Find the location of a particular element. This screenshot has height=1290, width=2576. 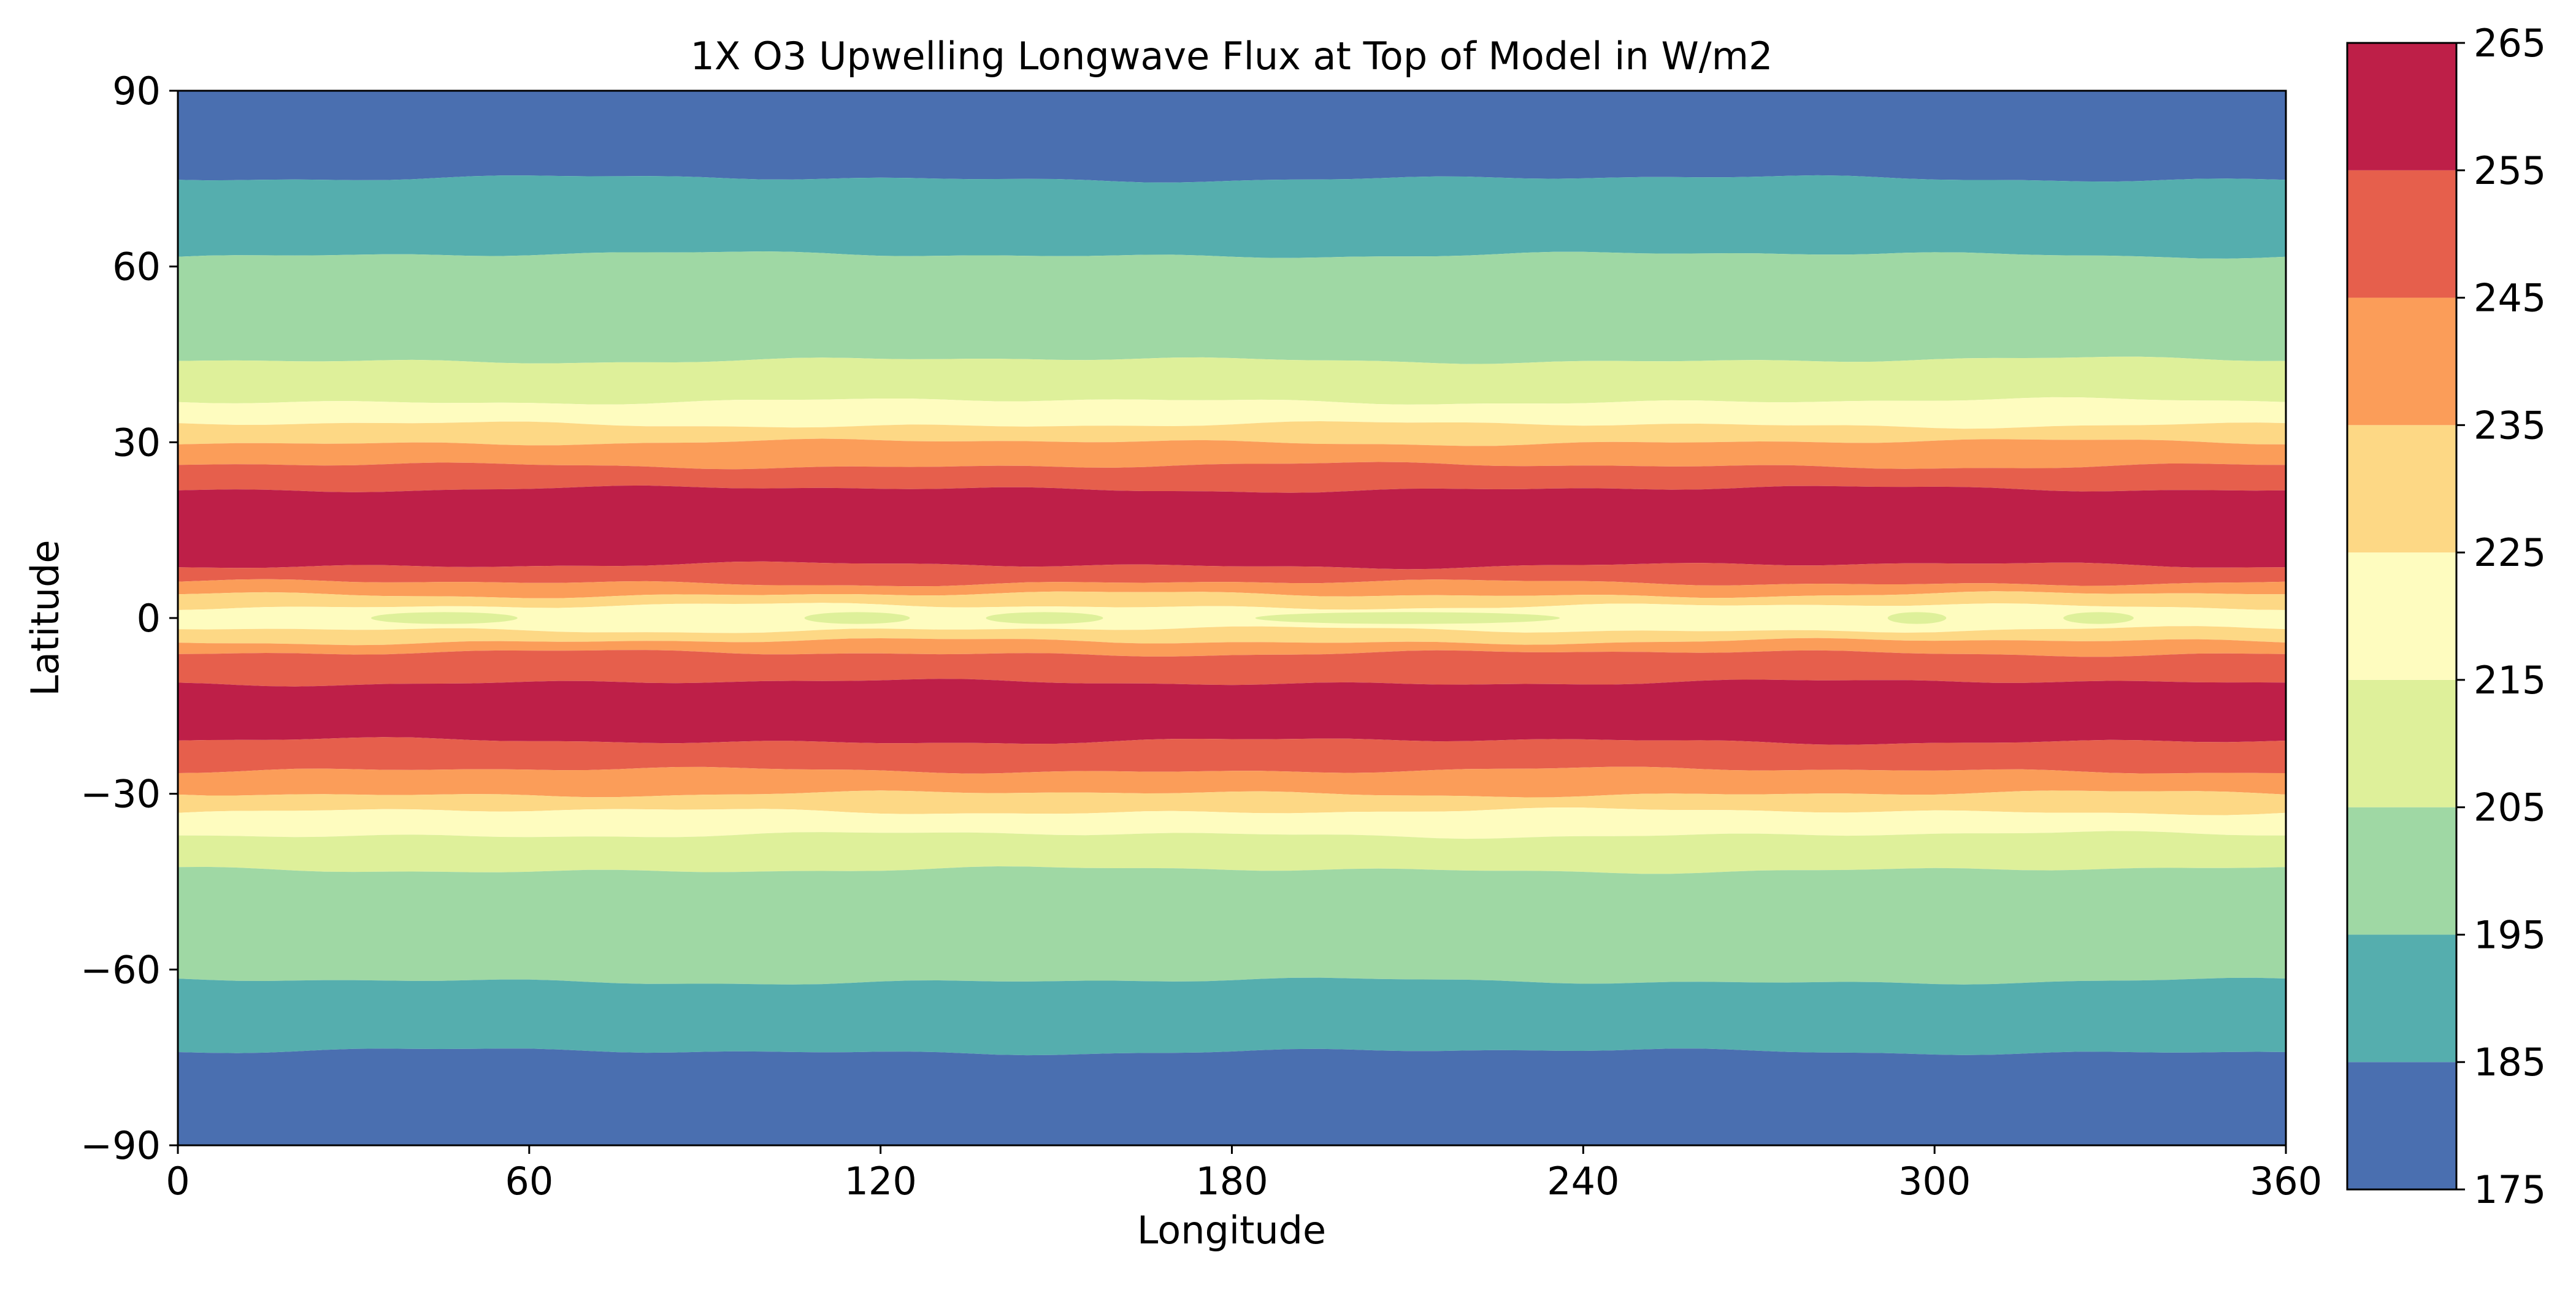

x-tick-label: 120 is located at coordinates (880, 1181).